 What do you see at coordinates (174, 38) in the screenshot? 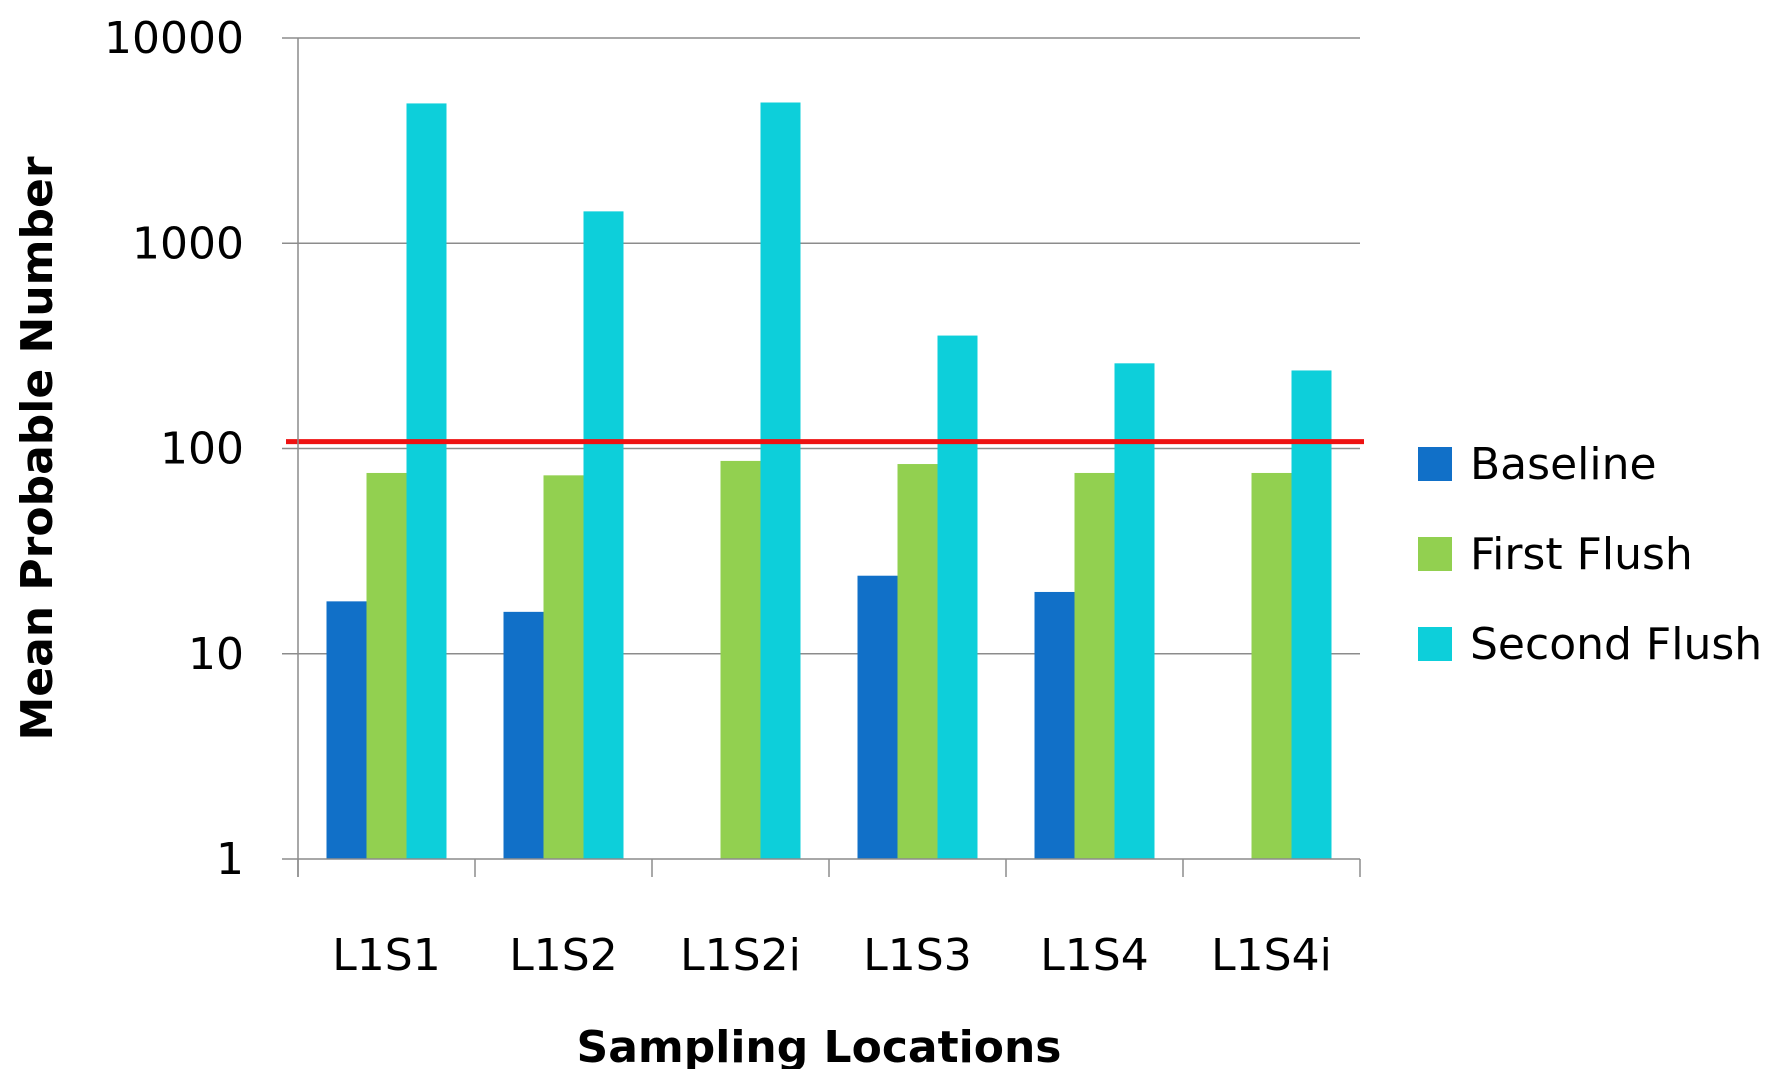
I see `y-tick-label: 10000` at bounding box center [174, 38].